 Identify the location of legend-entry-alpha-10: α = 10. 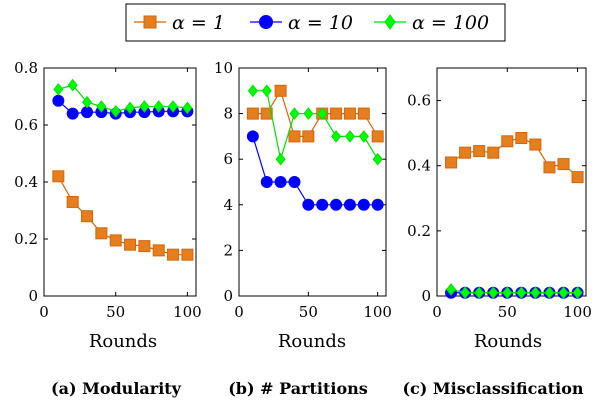
(301, 23).